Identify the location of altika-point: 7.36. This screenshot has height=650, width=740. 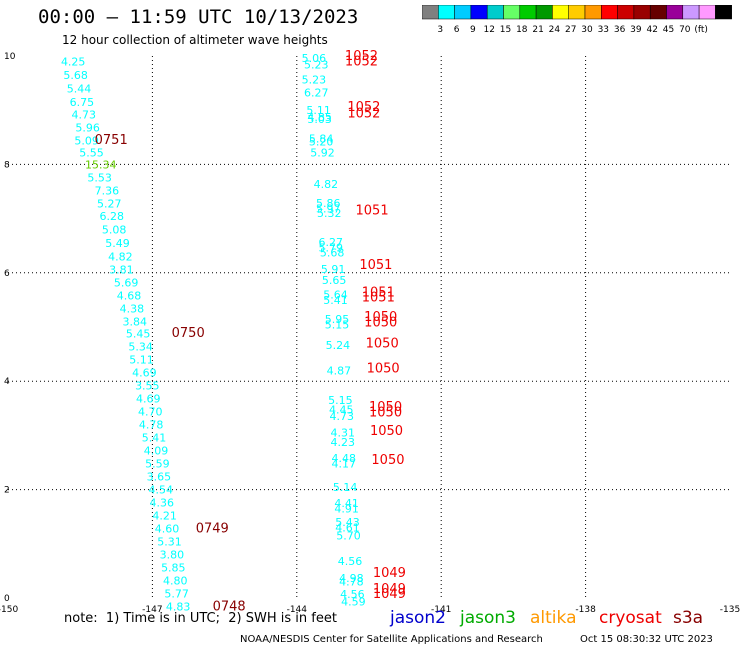
(107, 190).